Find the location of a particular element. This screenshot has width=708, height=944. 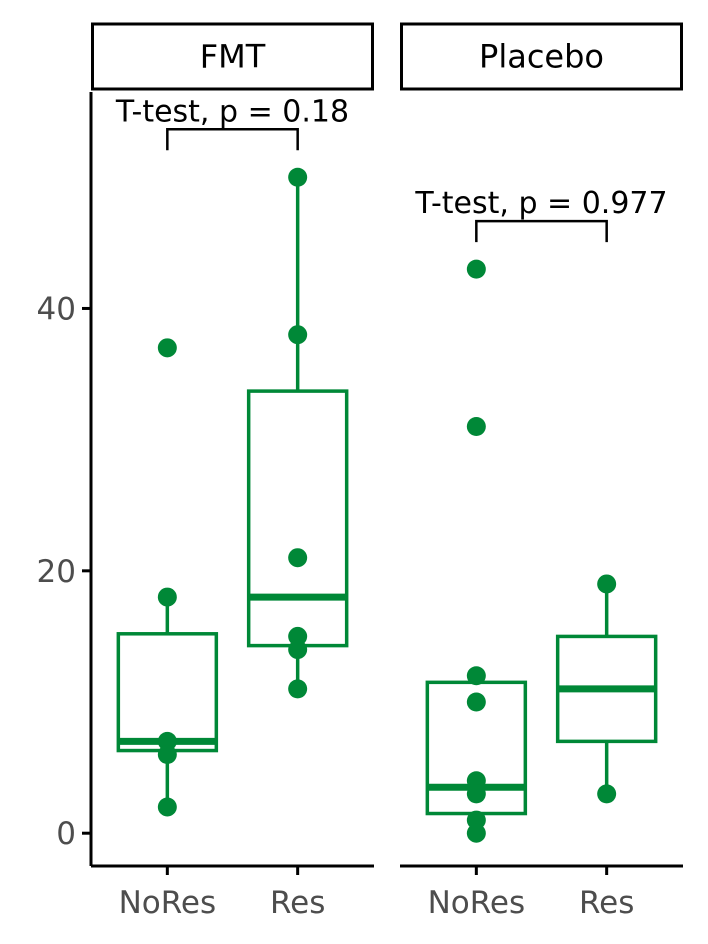

y-tick-label: 40 is located at coordinates (56, 309).